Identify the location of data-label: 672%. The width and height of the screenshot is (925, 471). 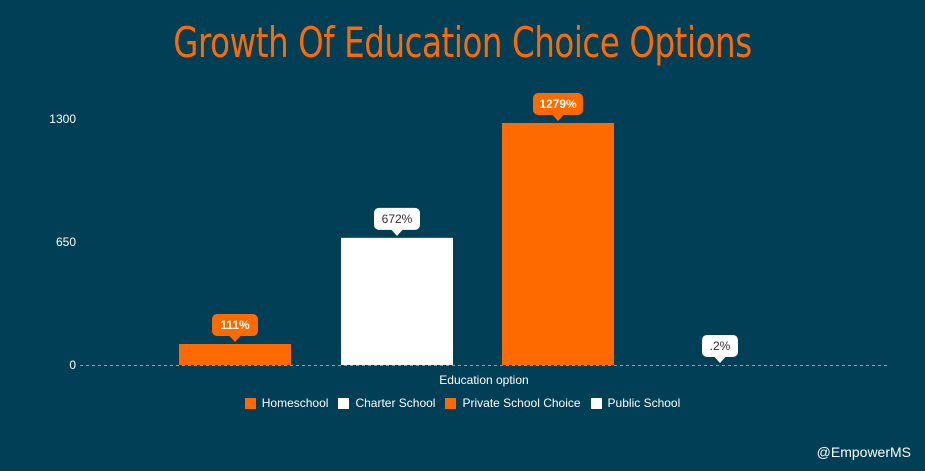
(397, 219).